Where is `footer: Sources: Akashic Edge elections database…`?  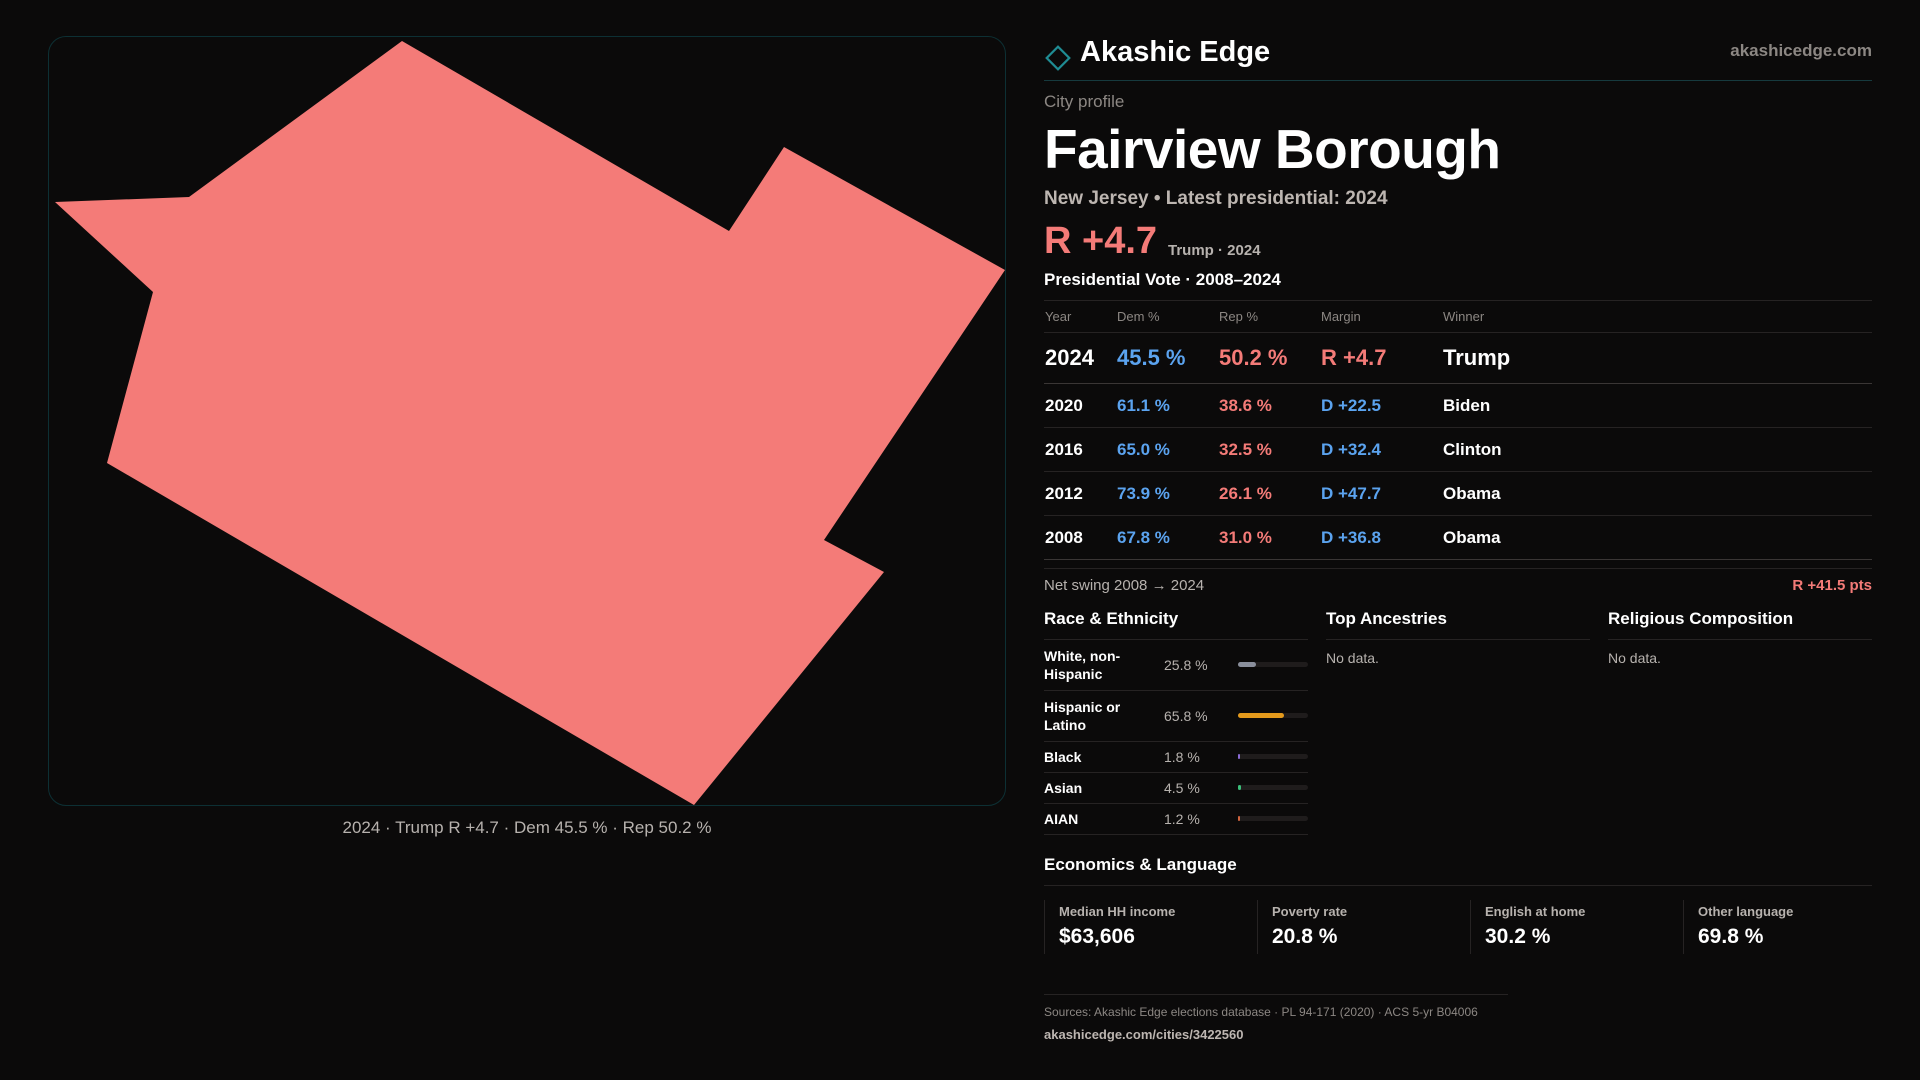 footer: Sources: Akashic Edge elections database… is located at coordinates (1276, 1018).